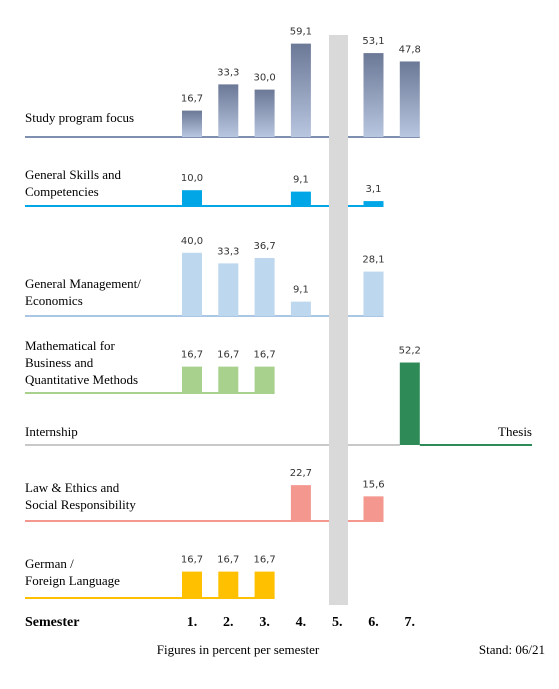  Describe the element at coordinates (192, 241) in the screenshot. I see `value-label: 40,0` at that location.